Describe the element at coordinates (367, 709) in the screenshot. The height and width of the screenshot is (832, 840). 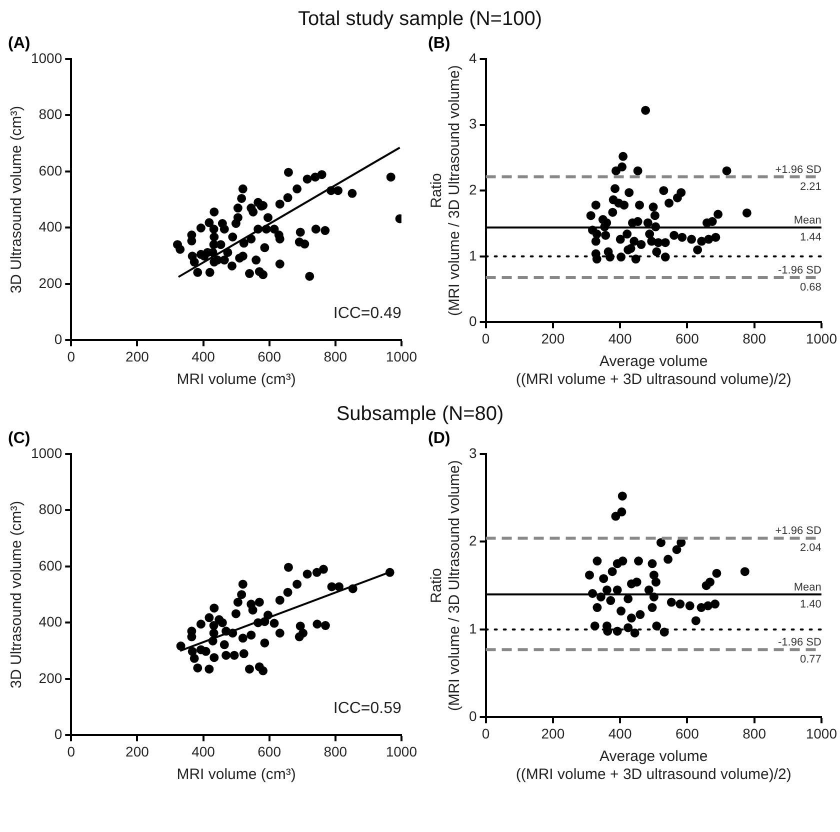
I see `annotation: ICC=0.59` at that location.